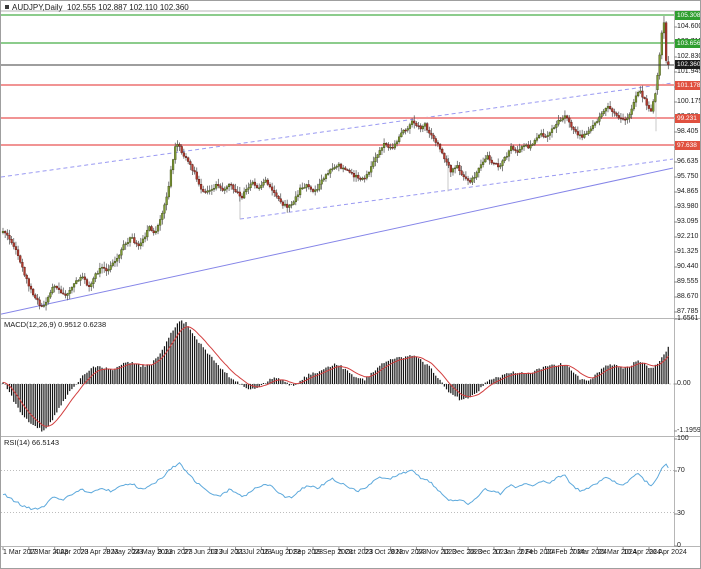  I want to click on date-tick-label: 8 Nov 2023, so click(408, 552).